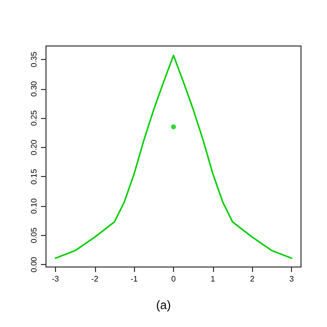 This screenshot has width=327, height=327. What do you see at coordinates (34, 147) in the screenshot?
I see `y-tick-label: 0.20` at bounding box center [34, 147].